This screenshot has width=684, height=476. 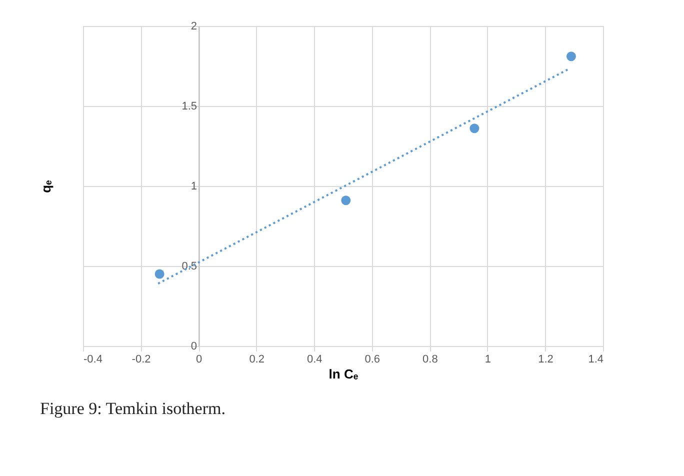 I want to click on y-tick-label: 0, so click(x=194, y=346).